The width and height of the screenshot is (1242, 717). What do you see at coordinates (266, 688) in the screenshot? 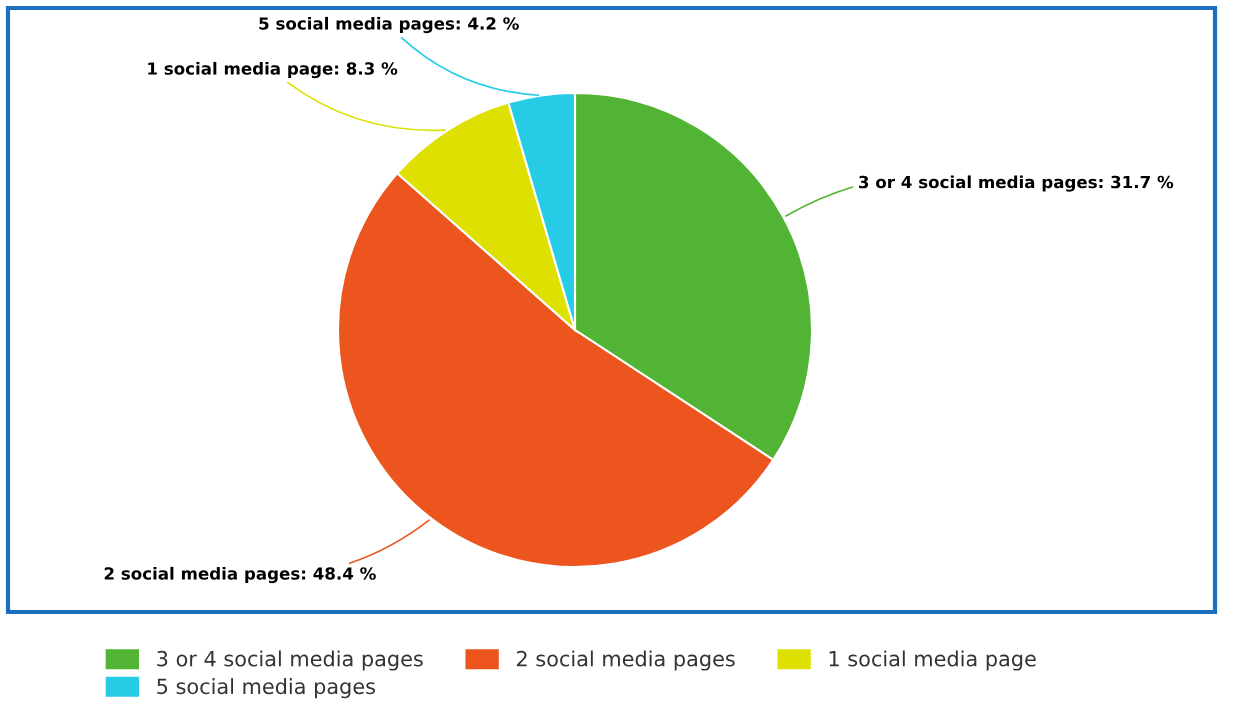
I see `legend-label: 5 social media pages` at bounding box center [266, 688].